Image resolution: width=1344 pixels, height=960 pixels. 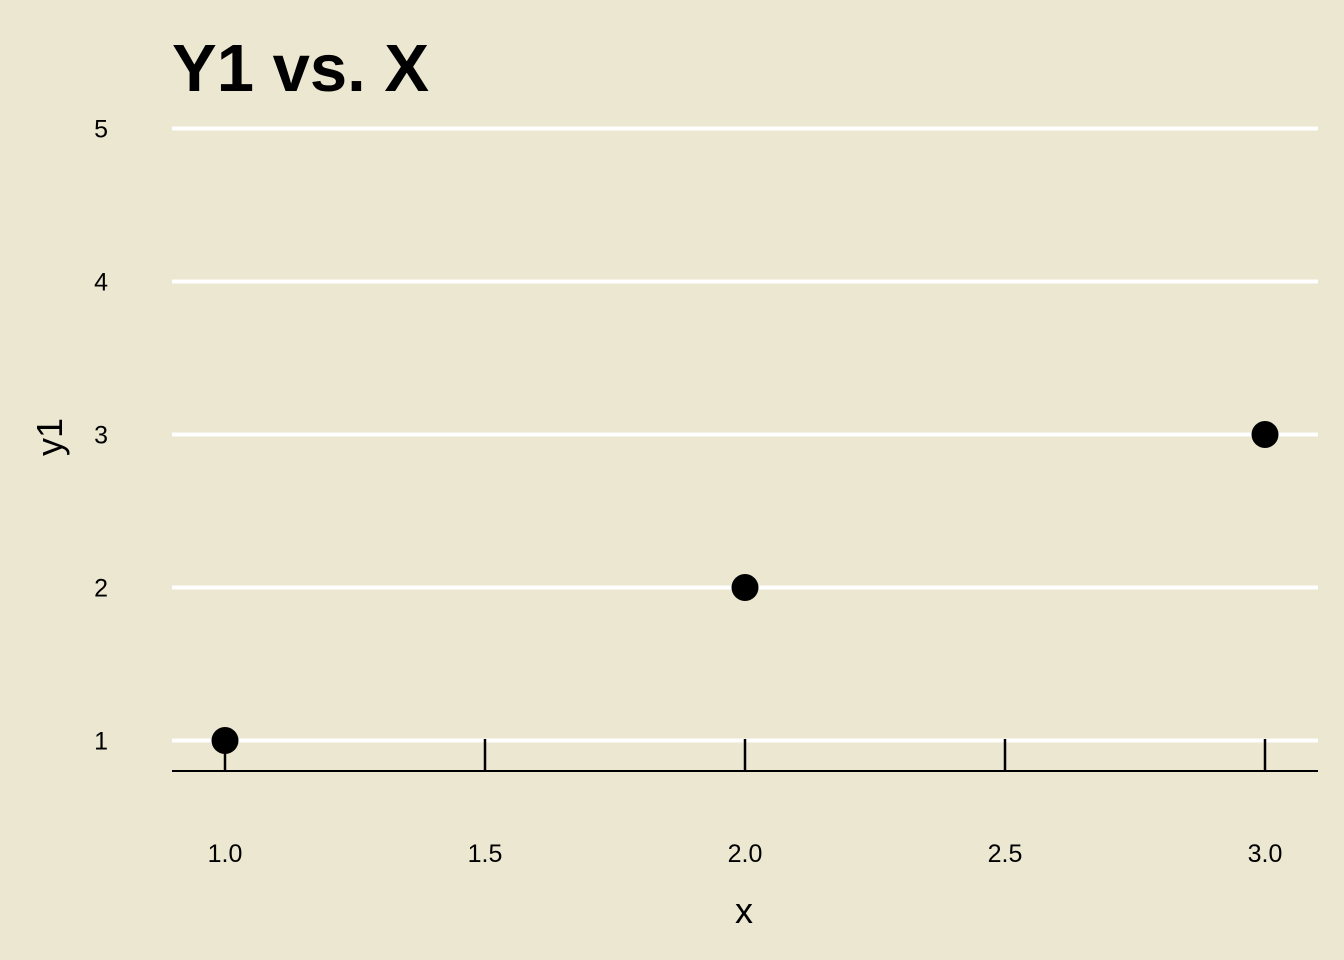 What do you see at coordinates (101, 589) in the screenshot?
I see `y-tick-label: 2` at bounding box center [101, 589].